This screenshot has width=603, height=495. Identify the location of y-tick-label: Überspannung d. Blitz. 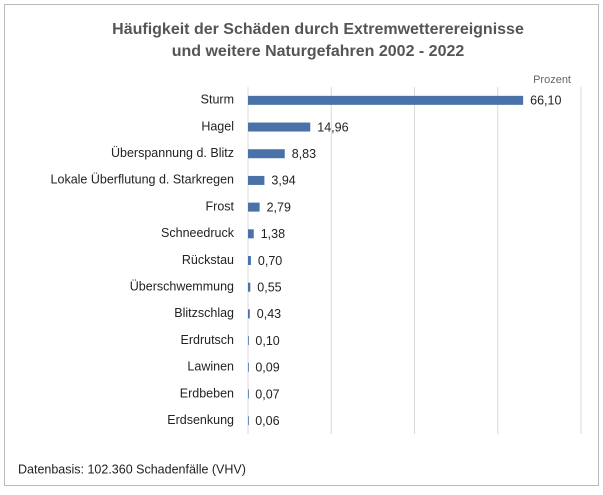
(172, 153).